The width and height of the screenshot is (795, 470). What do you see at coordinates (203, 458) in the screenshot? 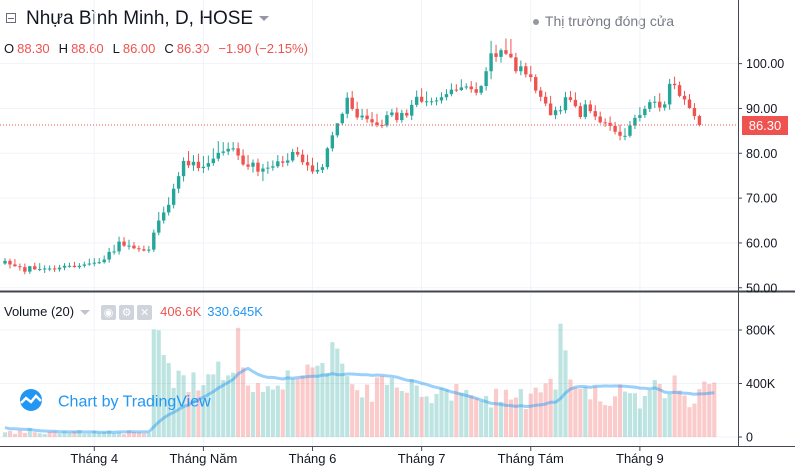
I see `time-tick-label: Tháng Năm` at bounding box center [203, 458].